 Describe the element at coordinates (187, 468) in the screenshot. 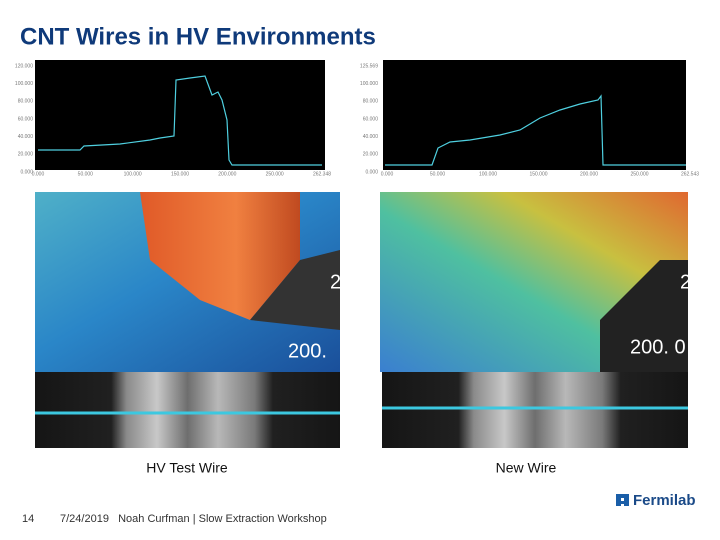

I see `caption: HV Test Wire` at that location.